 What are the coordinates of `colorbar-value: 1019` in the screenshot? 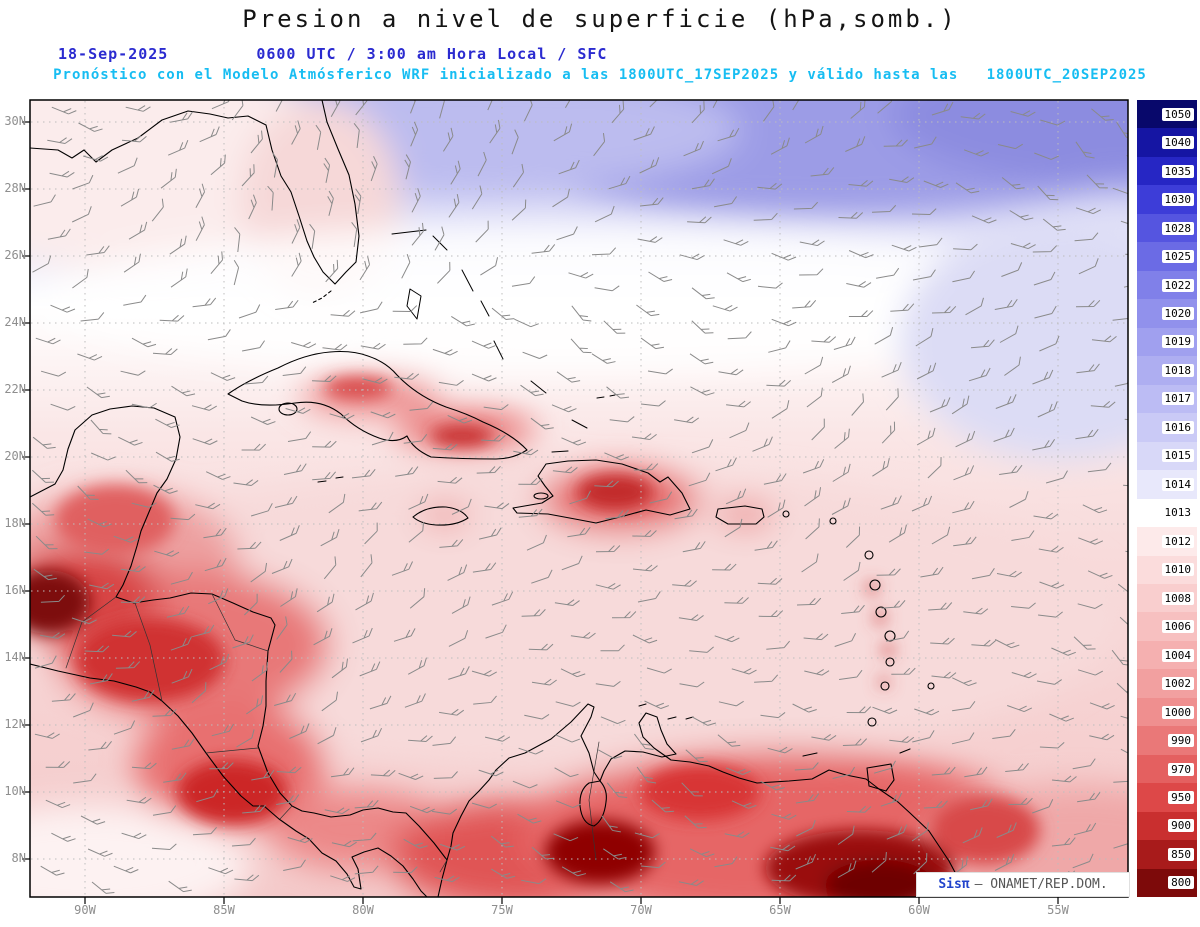 It's located at (1177, 342).